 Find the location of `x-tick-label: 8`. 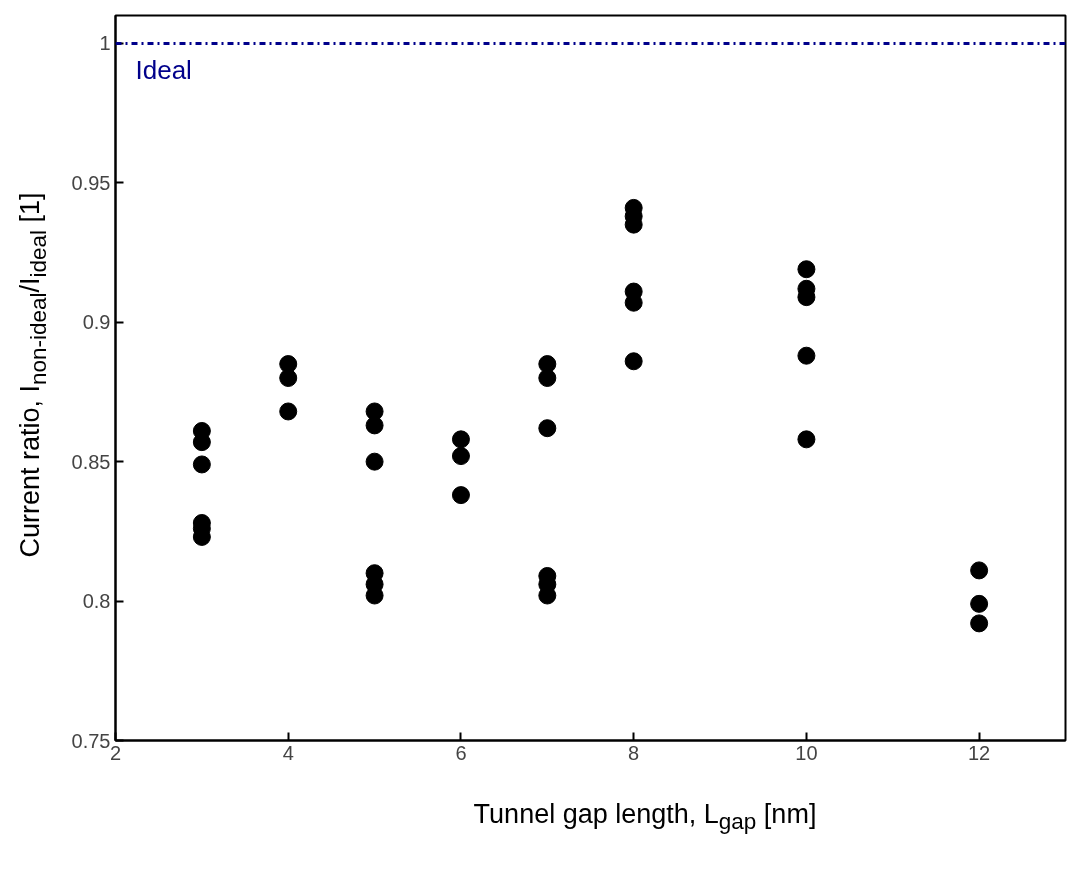

x-tick-label: 8 is located at coordinates (634, 752).